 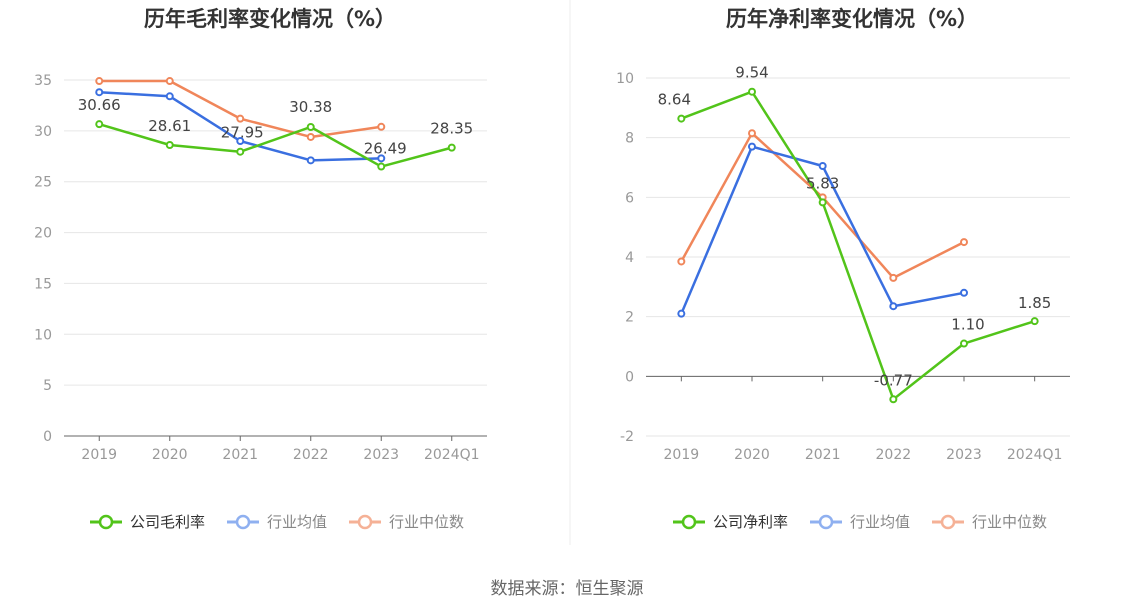 What do you see at coordinates (567, 589) in the screenshot?
I see `data-source-note: 数据来源：恒生聚源` at bounding box center [567, 589].